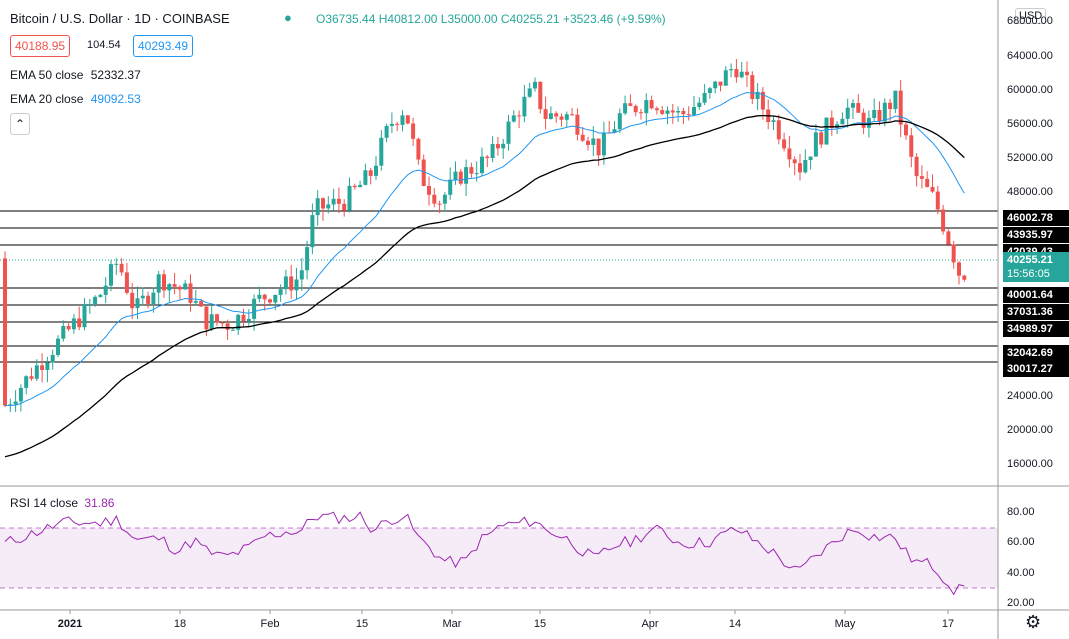 The height and width of the screenshot is (639, 1069). I want to click on ema50-legend: EMA 50 close 52332.37, so click(75, 75).